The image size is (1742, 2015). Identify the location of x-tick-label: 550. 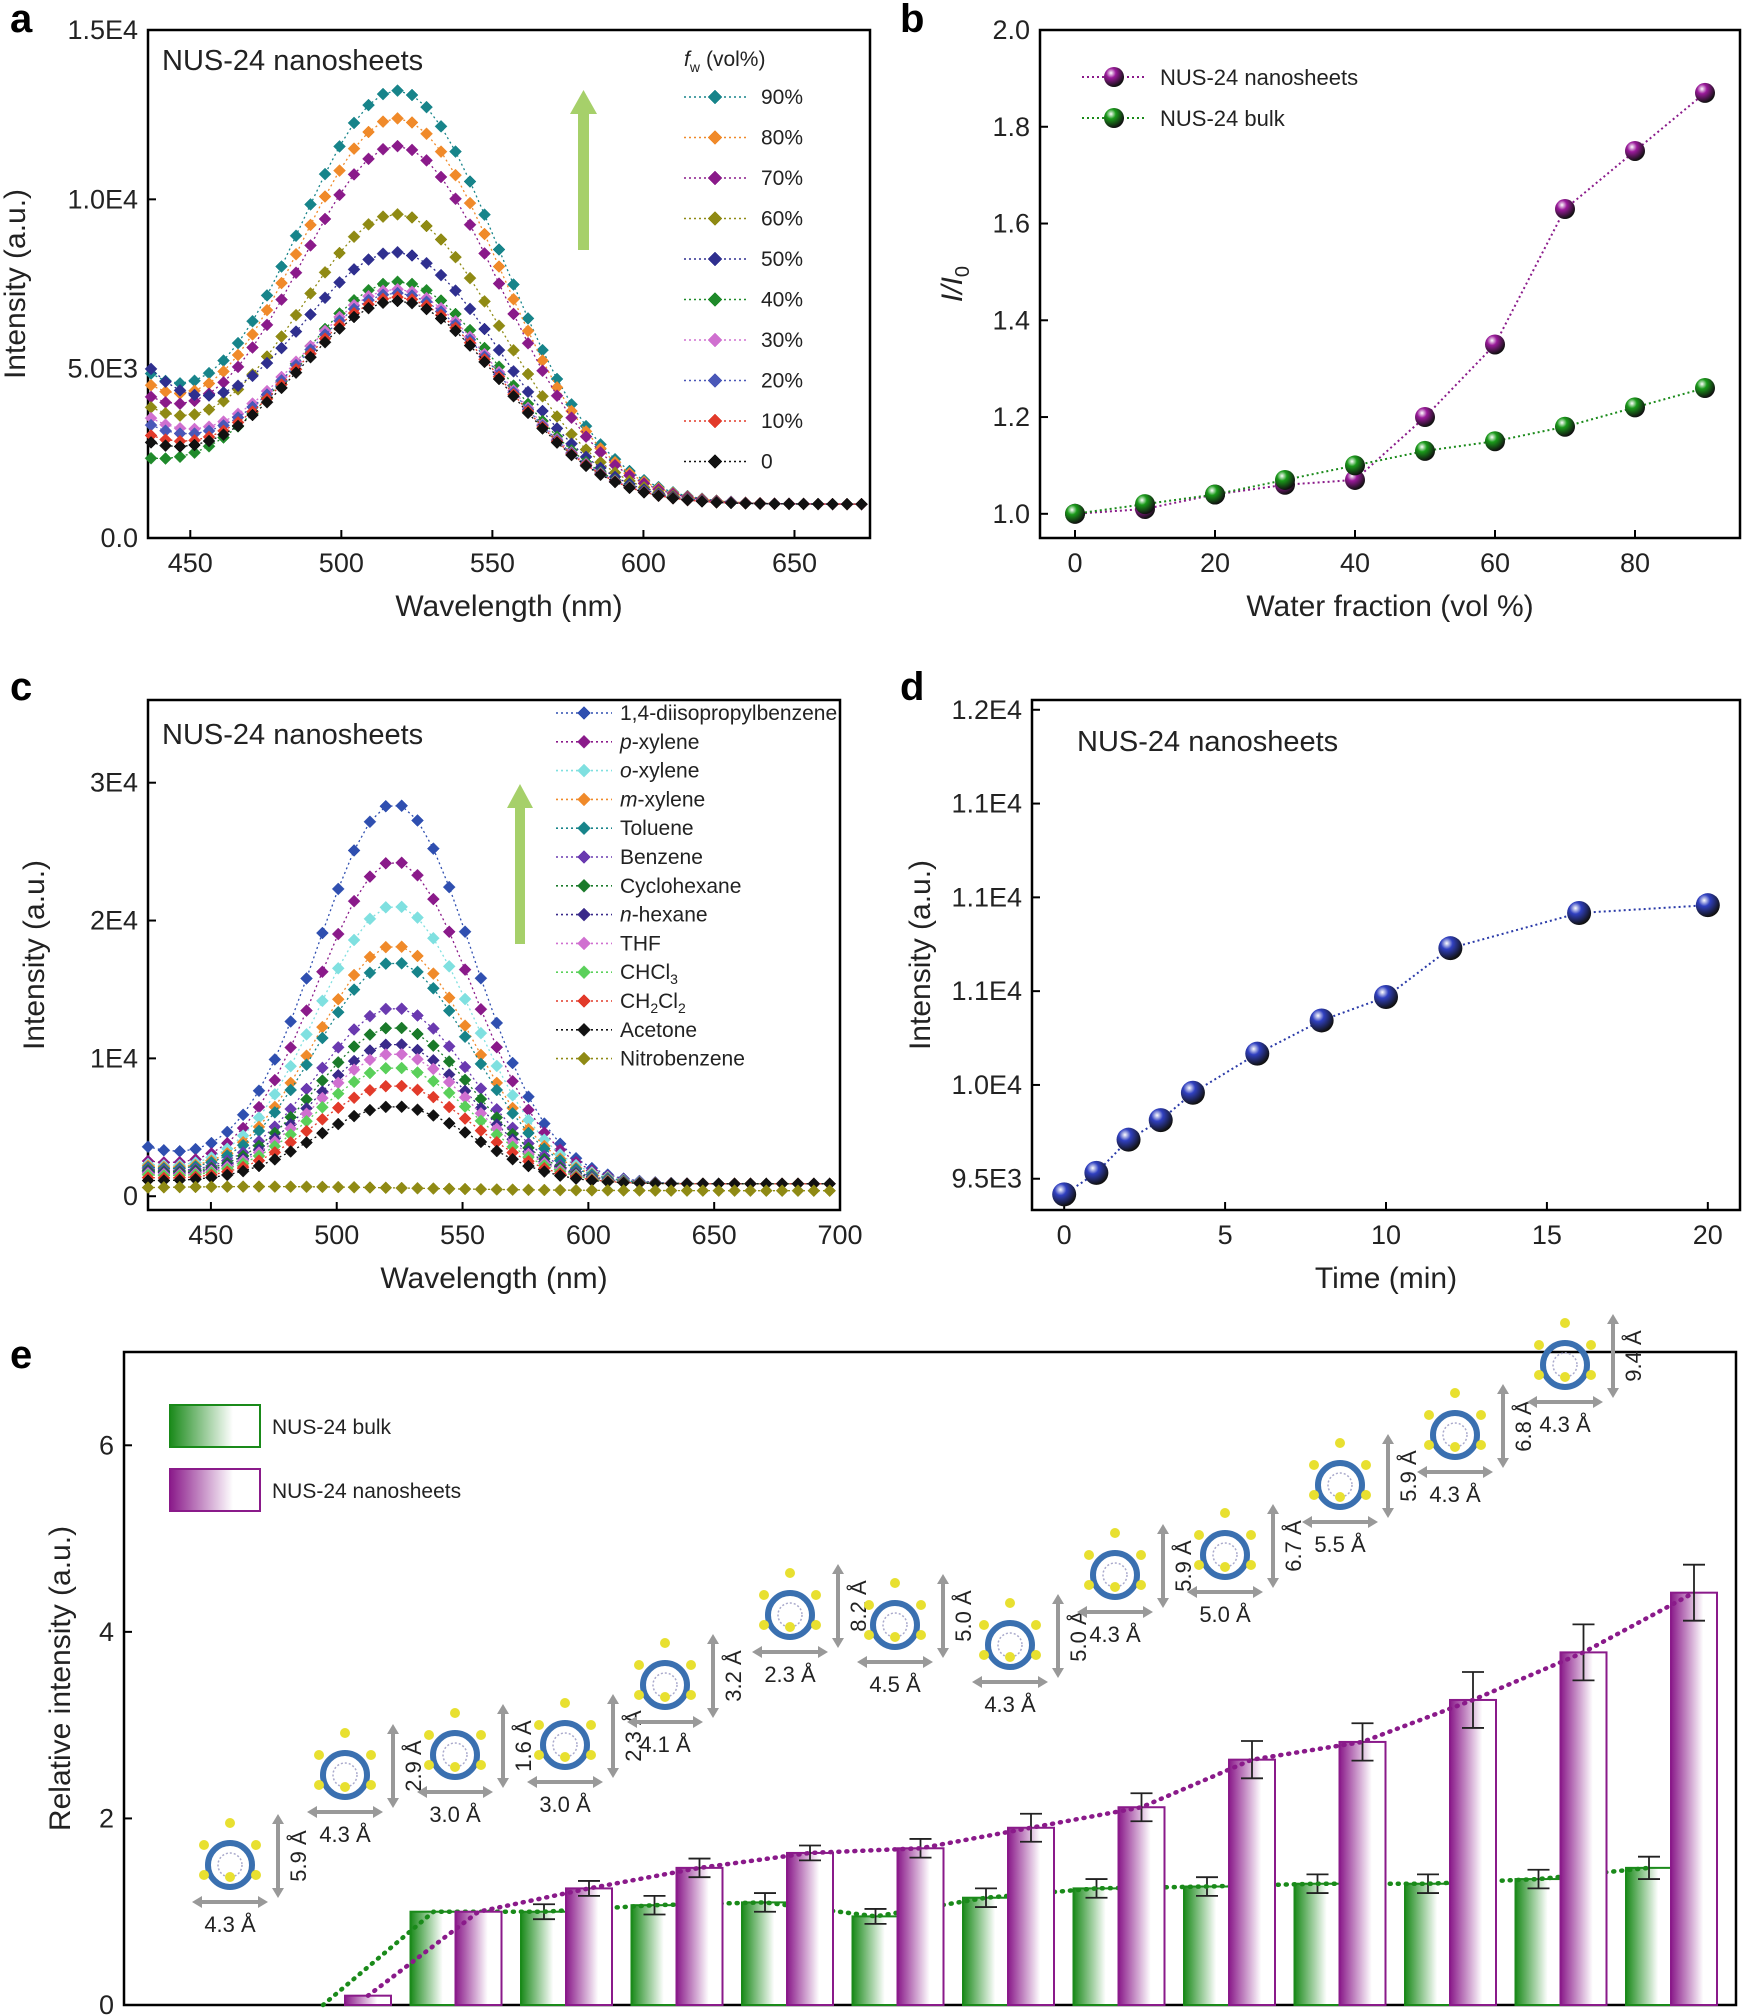
(462, 1235).